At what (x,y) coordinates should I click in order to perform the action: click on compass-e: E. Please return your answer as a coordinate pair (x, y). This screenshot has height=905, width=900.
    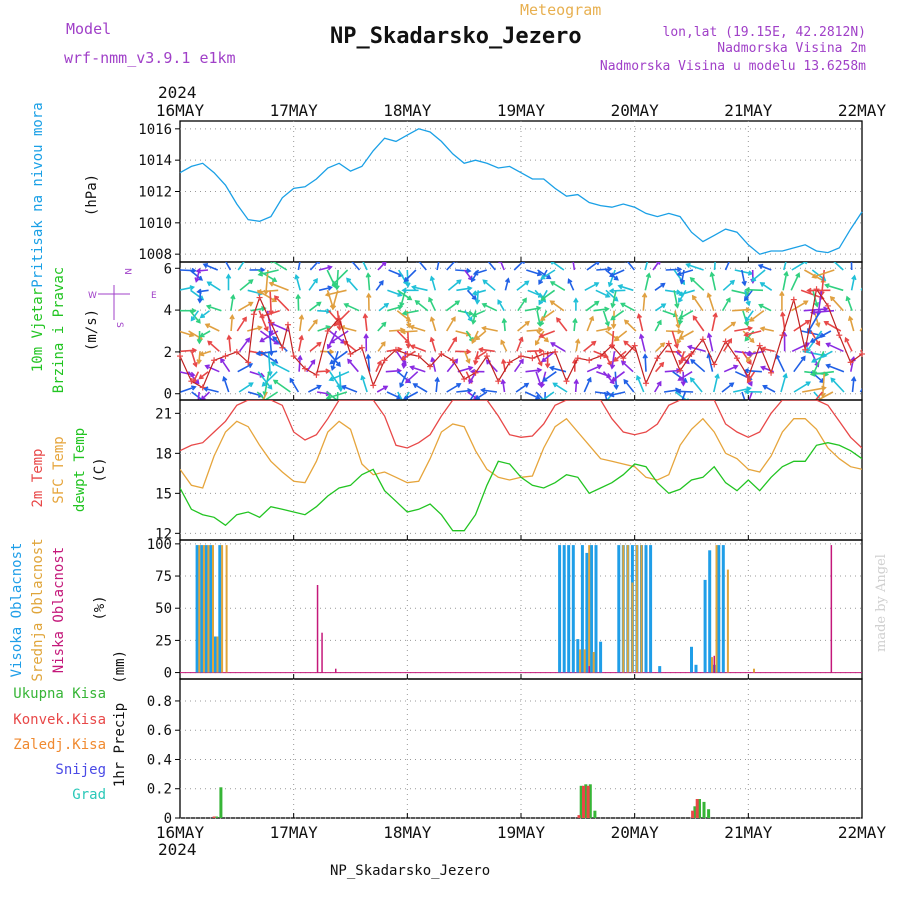
    Looking at the image, I should click on (154, 296).